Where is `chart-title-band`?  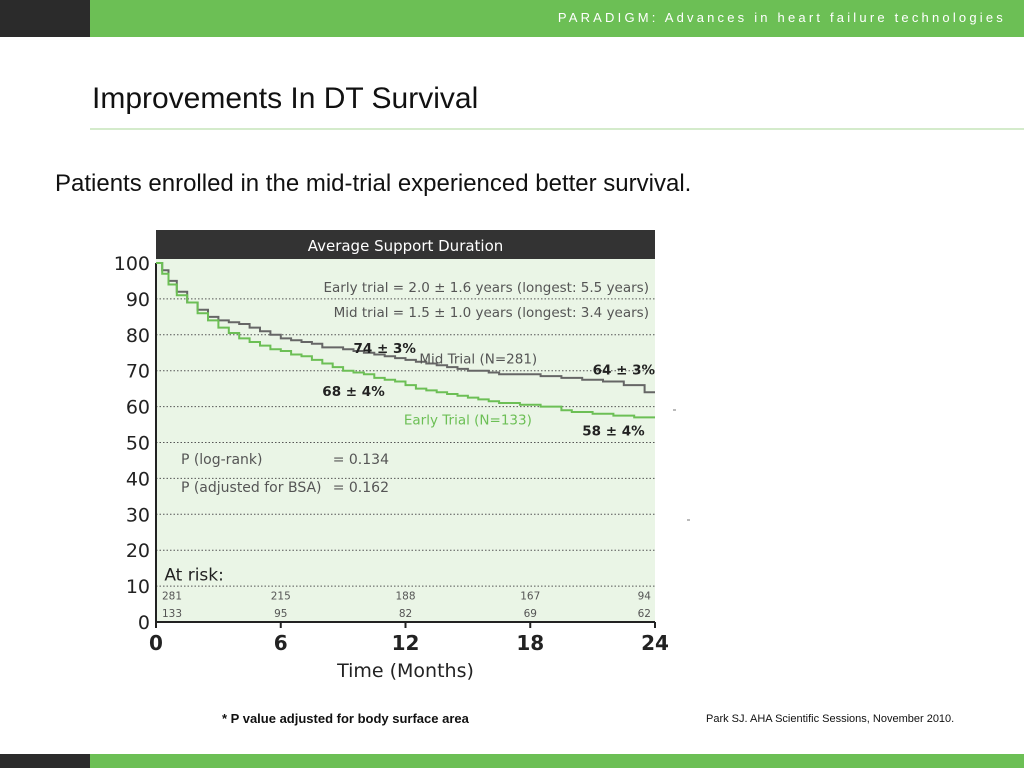 chart-title-band is located at coordinates (405, 244).